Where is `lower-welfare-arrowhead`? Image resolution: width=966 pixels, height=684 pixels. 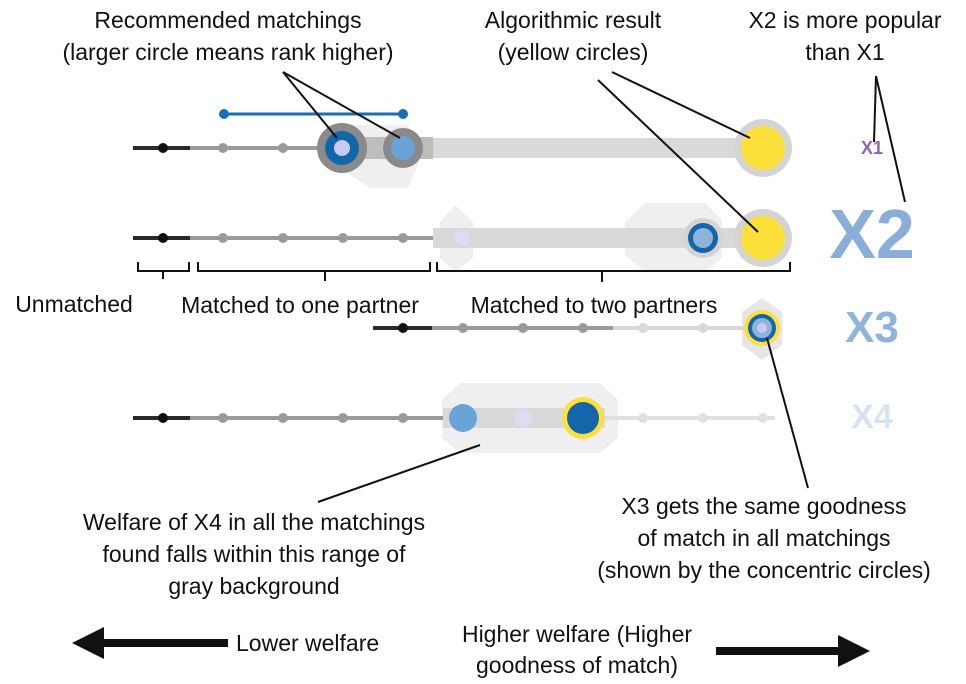 lower-welfare-arrowhead is located at coordinates (88, 643).